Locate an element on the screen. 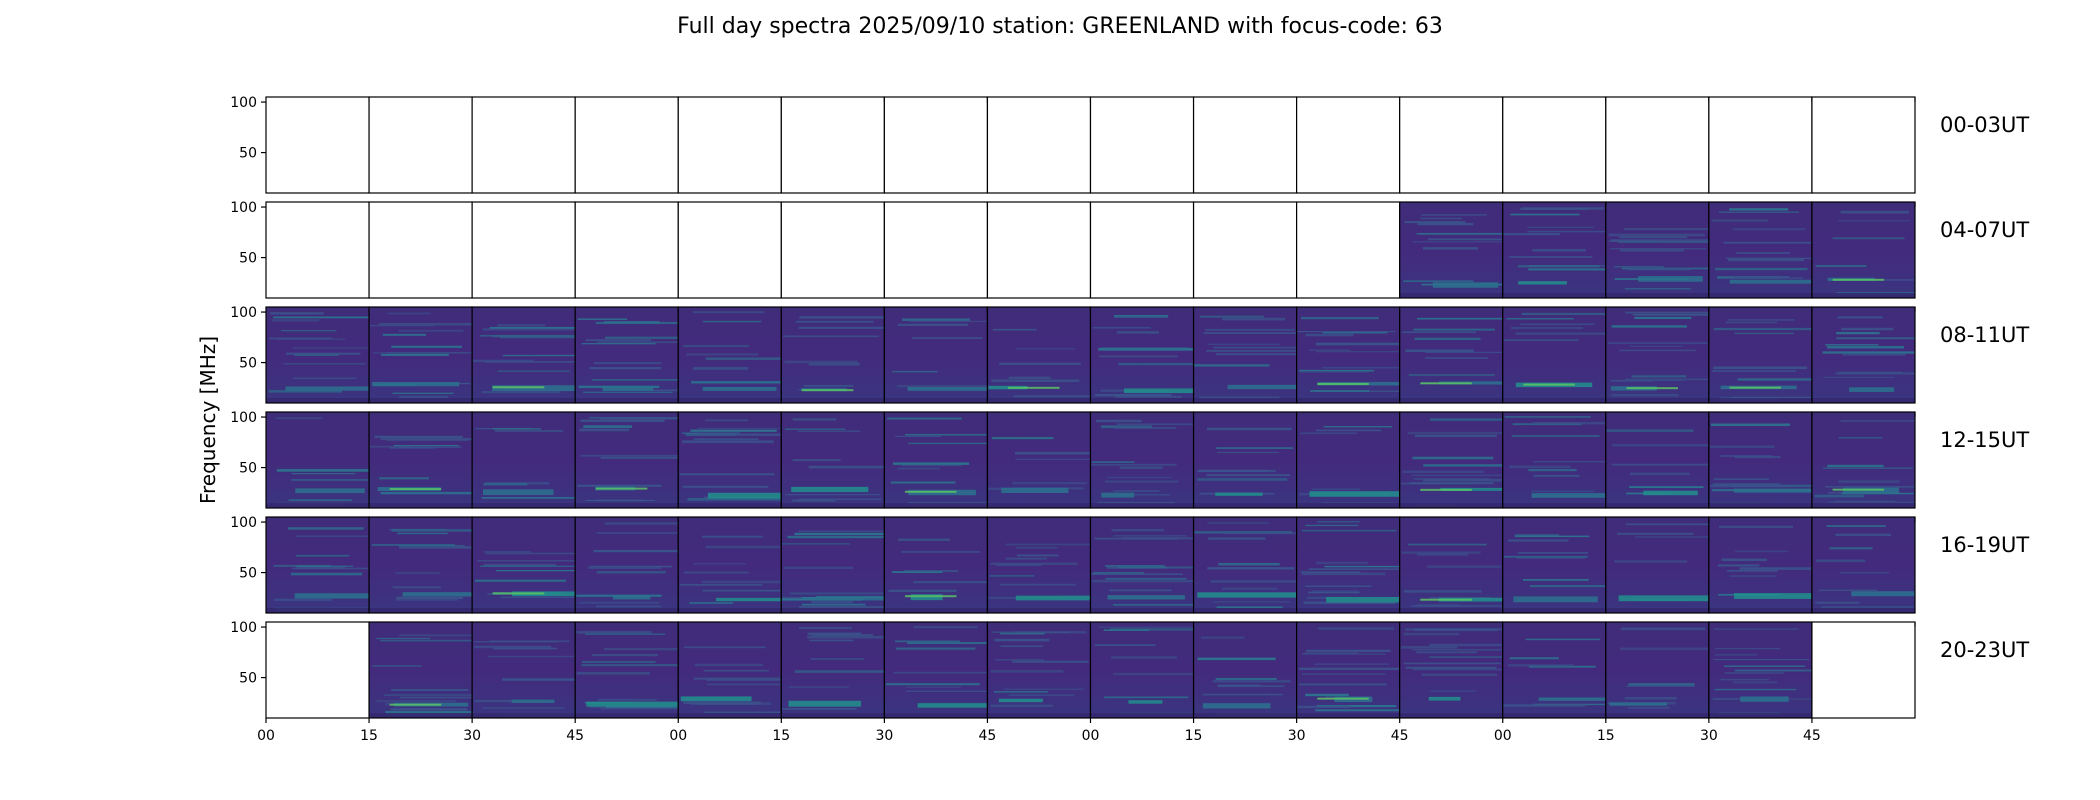 The image size is (2100, 800). row-label: 08-11UT is located at coordinates (1984, 335).